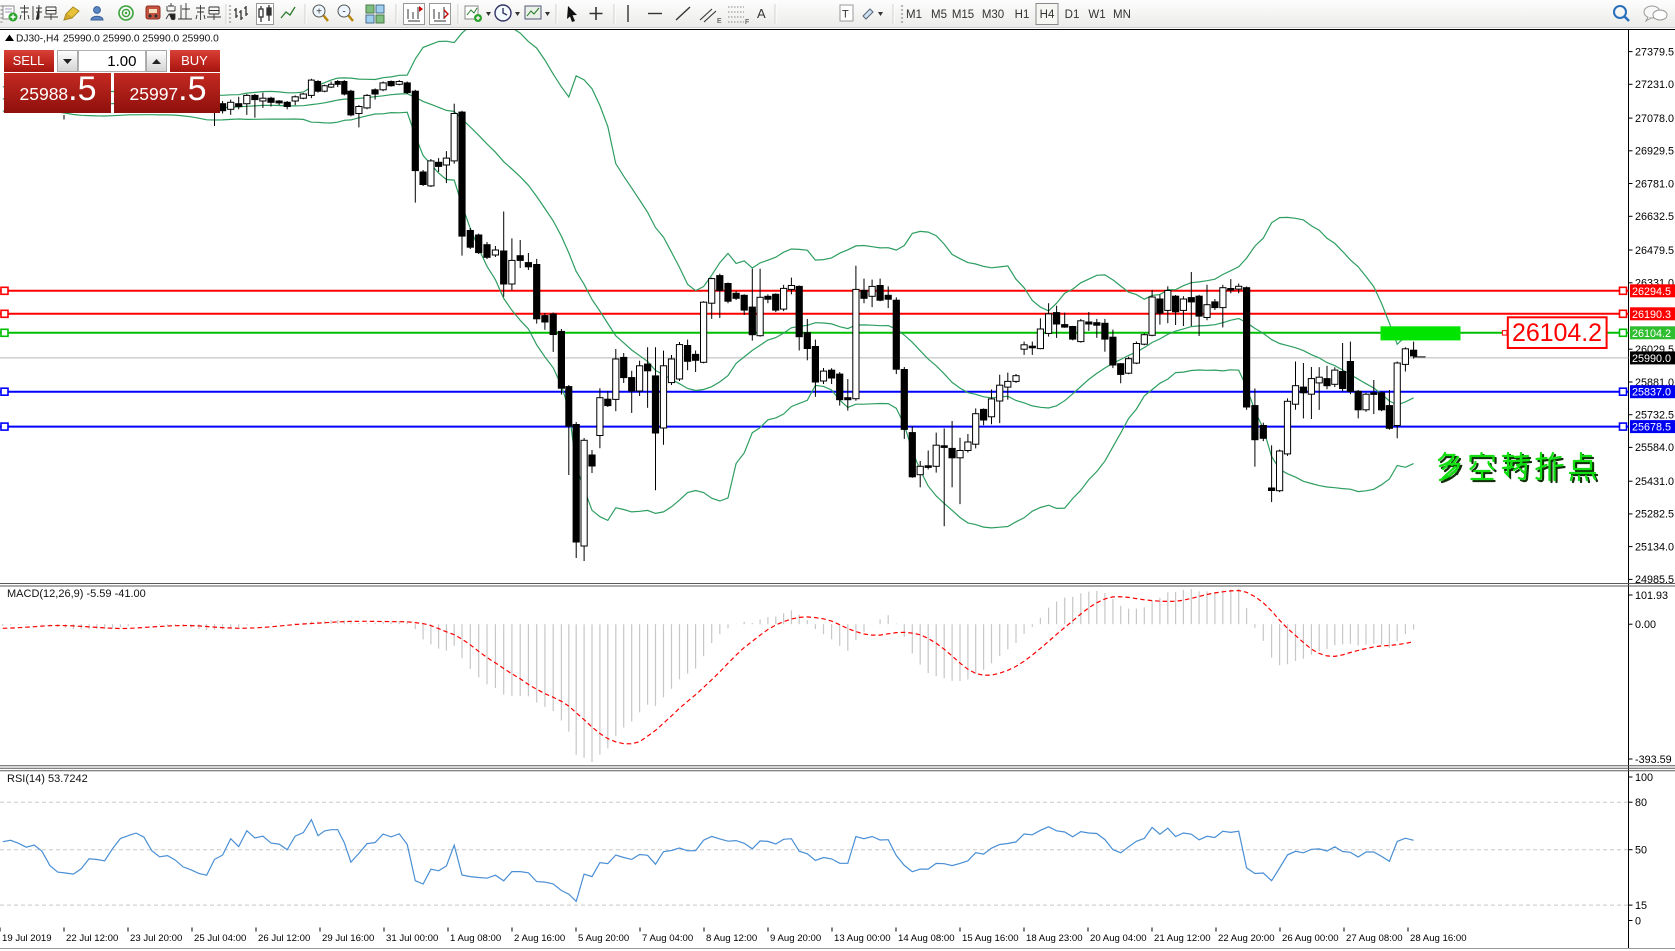 The image size is (1675, 951). I want to click on svg-text: 101.93, so click(1651, 596).